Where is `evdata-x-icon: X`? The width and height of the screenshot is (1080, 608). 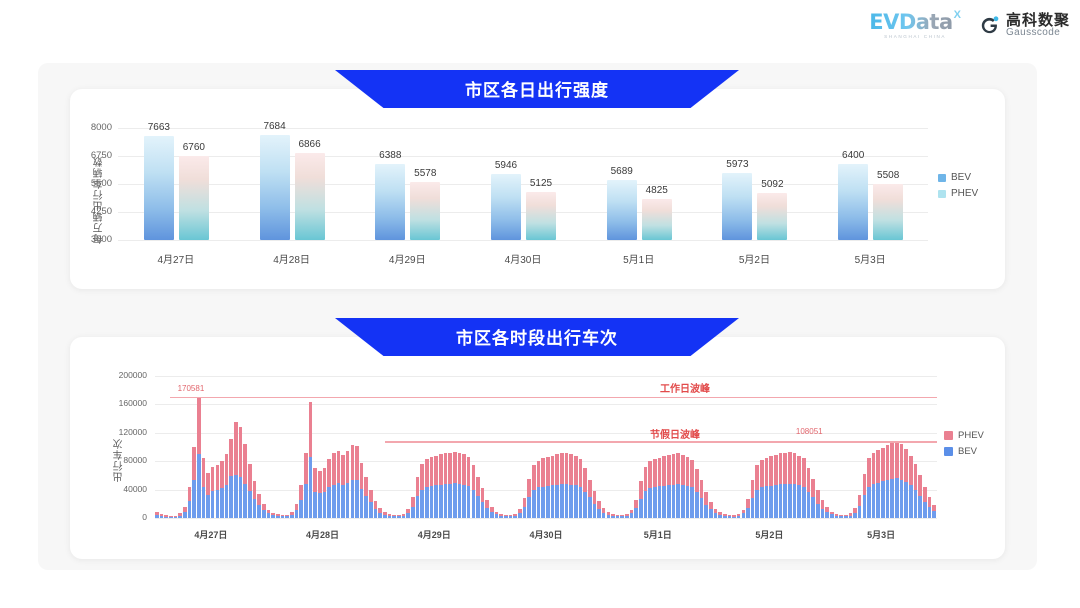 evdata-x-icon: X is located at coordinates (957, 15).